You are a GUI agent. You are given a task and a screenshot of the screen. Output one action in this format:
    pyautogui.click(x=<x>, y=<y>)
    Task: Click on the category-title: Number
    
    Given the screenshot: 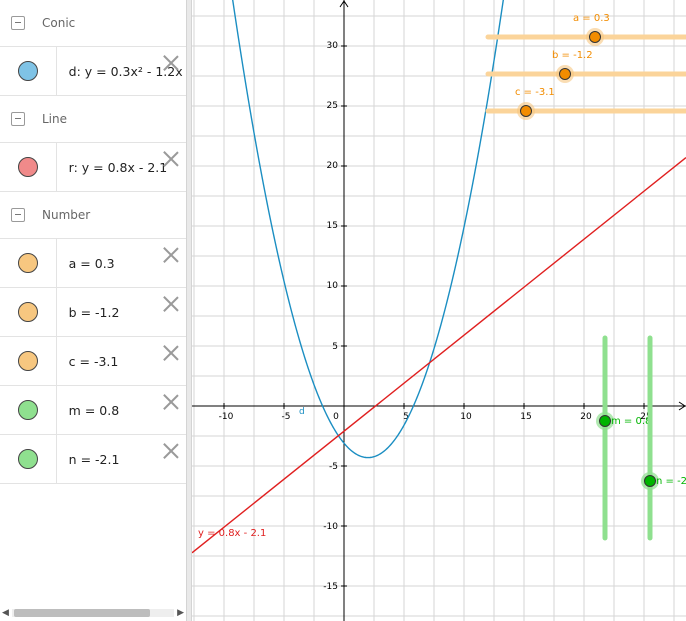 What is the action you would take?
    pyautogui.click(x=66, y=215)
    